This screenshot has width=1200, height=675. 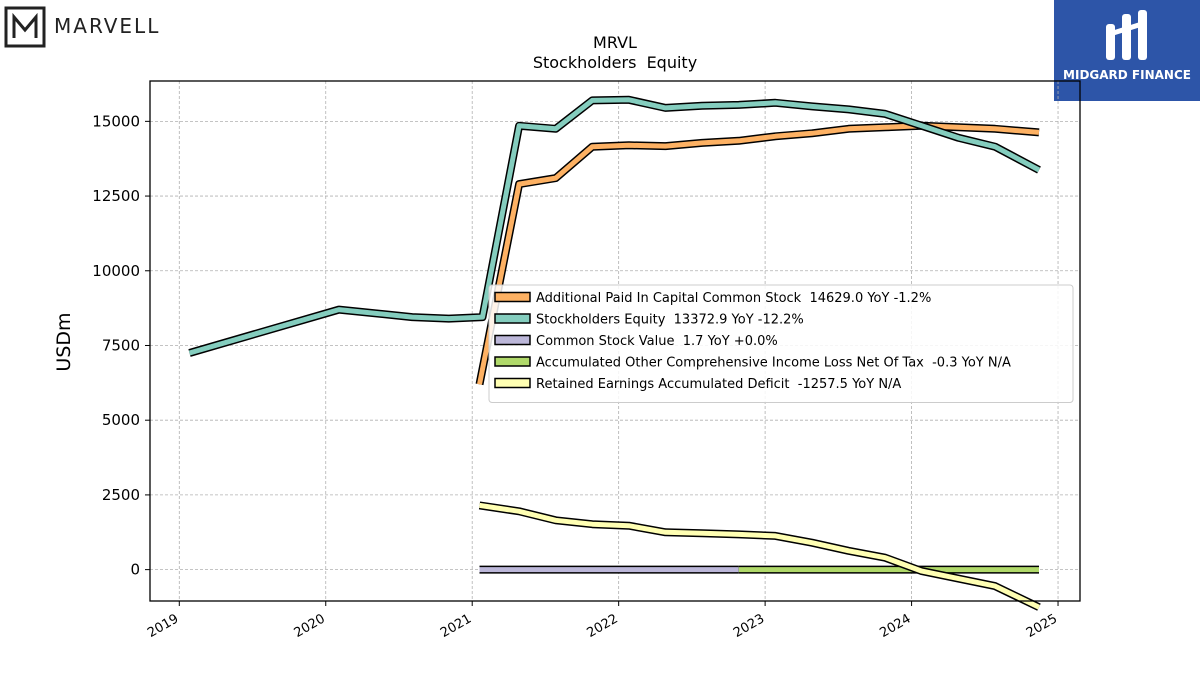 I want to click on x-tick-label: 2020, so click(x=310, y=626).